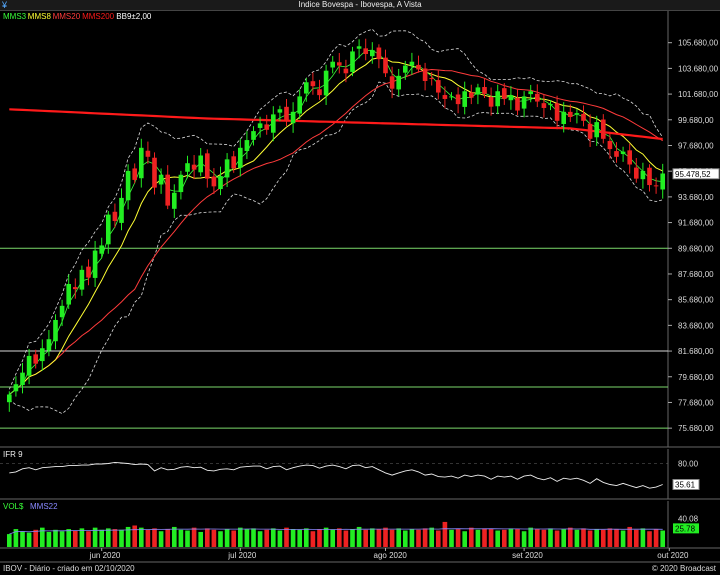  What do you see at coordinates (696, 428) in the screenshot?
I see `y-tick-label: 75.680,00` at bounding box center [696, 428].